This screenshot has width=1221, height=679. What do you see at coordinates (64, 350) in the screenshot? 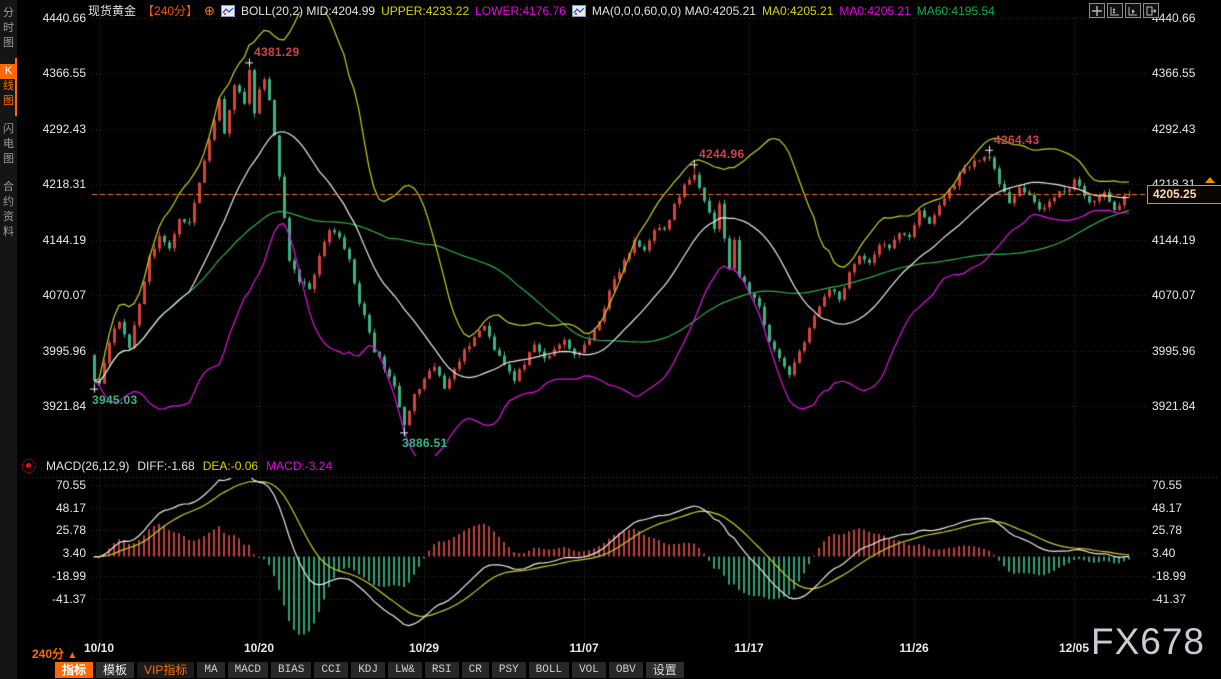
I see `main-y-label-left: 3995.96` at bounding box center [64, 350].